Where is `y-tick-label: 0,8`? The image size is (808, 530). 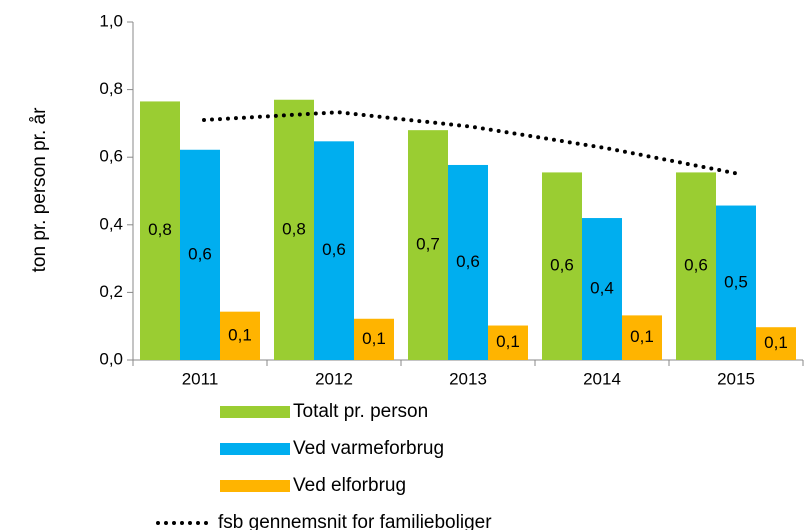
y-tick-label: 0,8 is located at coordinates (111, 88).